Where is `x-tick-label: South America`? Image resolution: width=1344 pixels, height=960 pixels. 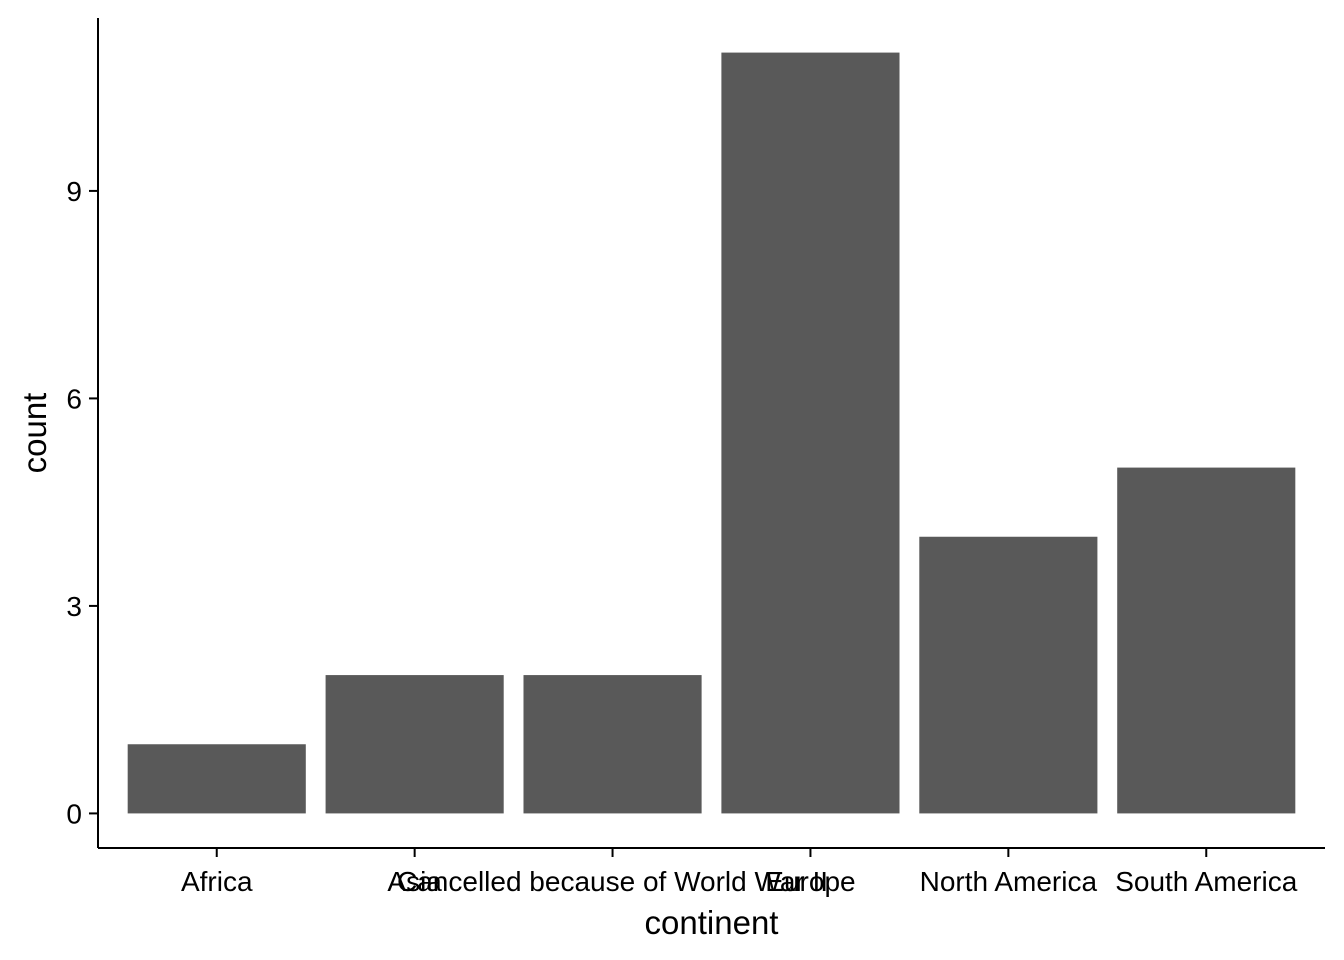
x-tick-label: South America is located at coordinates (1206, 881).